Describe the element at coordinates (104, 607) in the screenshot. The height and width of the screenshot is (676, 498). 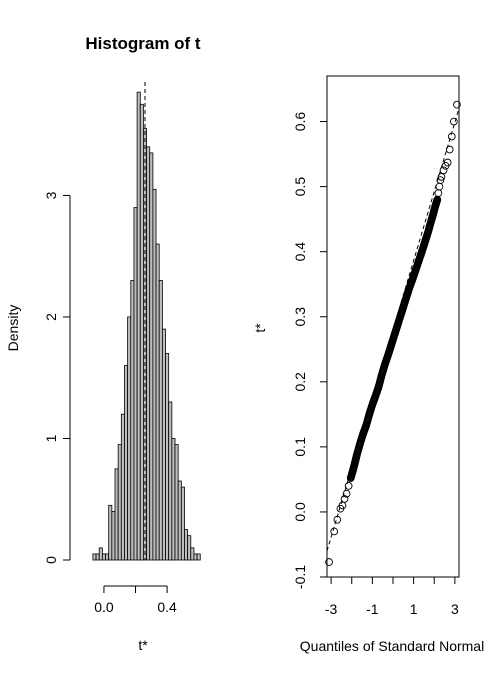
I see `x-tick-label: 0.0` at that location.